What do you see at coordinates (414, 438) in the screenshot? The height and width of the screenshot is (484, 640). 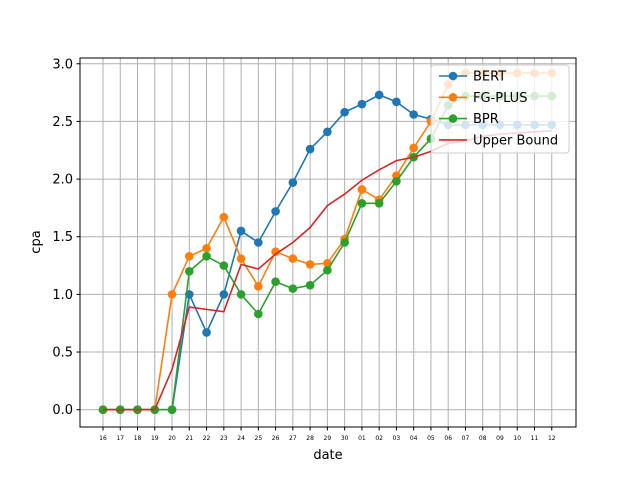 I see `x-tick-label: 04` at bounding box center [414, 438].